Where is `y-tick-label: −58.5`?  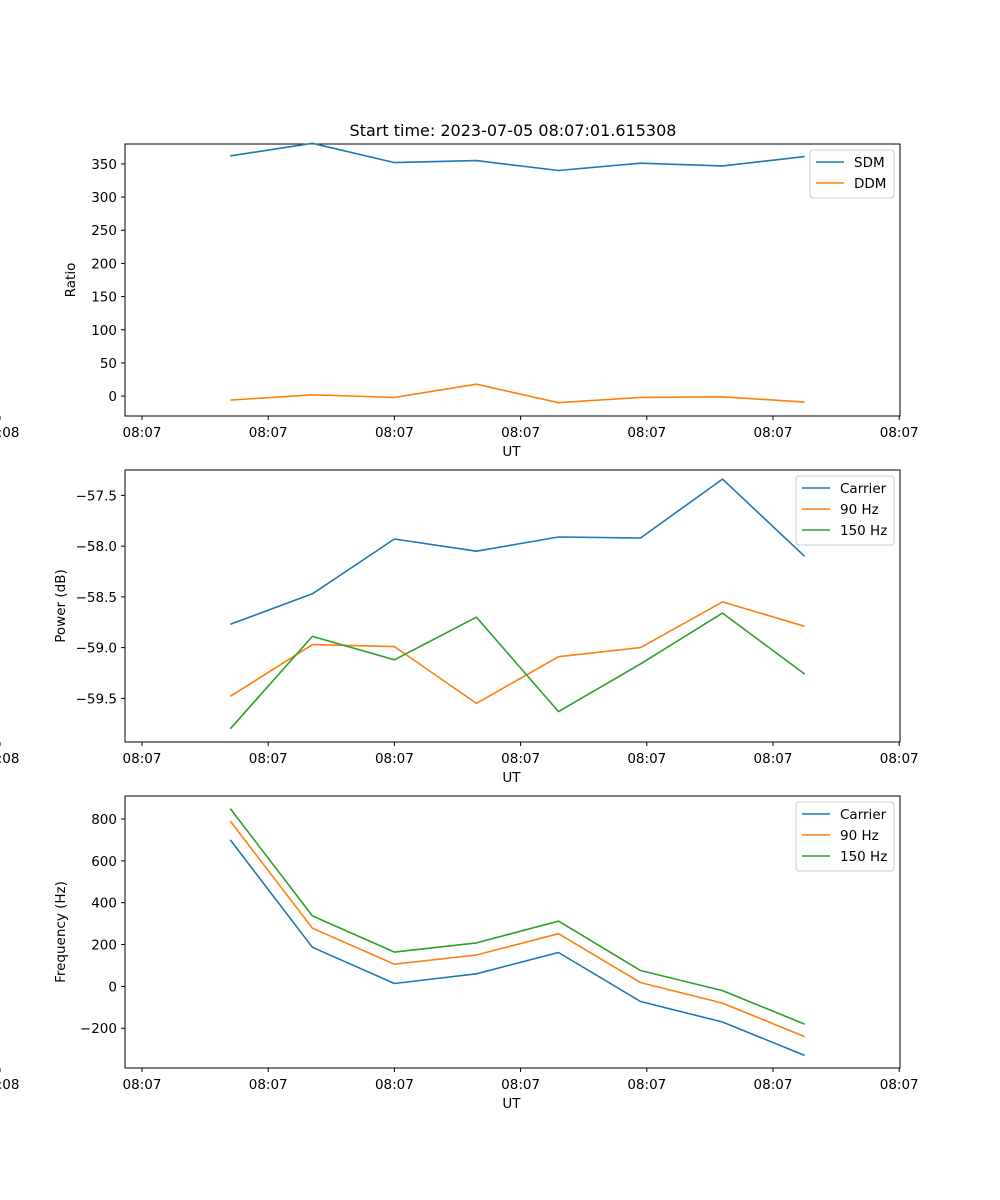
y-tick-label: −58.5 is located at coordinates (96, 598).